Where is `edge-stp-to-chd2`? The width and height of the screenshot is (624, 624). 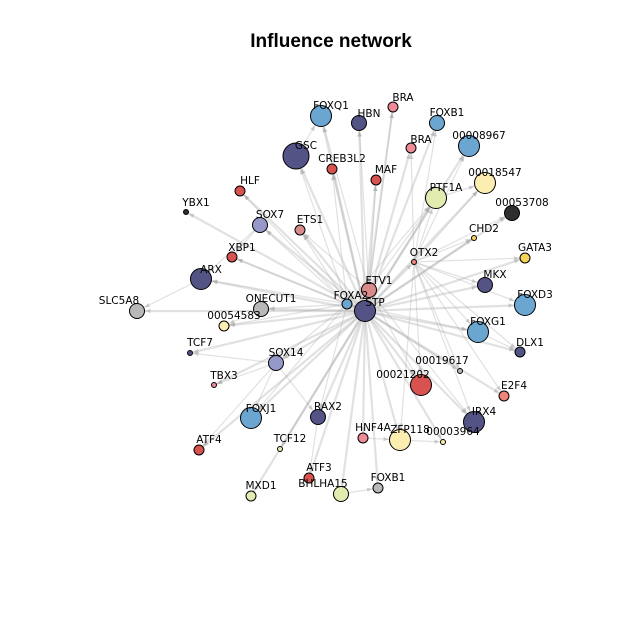 edge-stp-to-chd2 is located at coordinates (419, 274).